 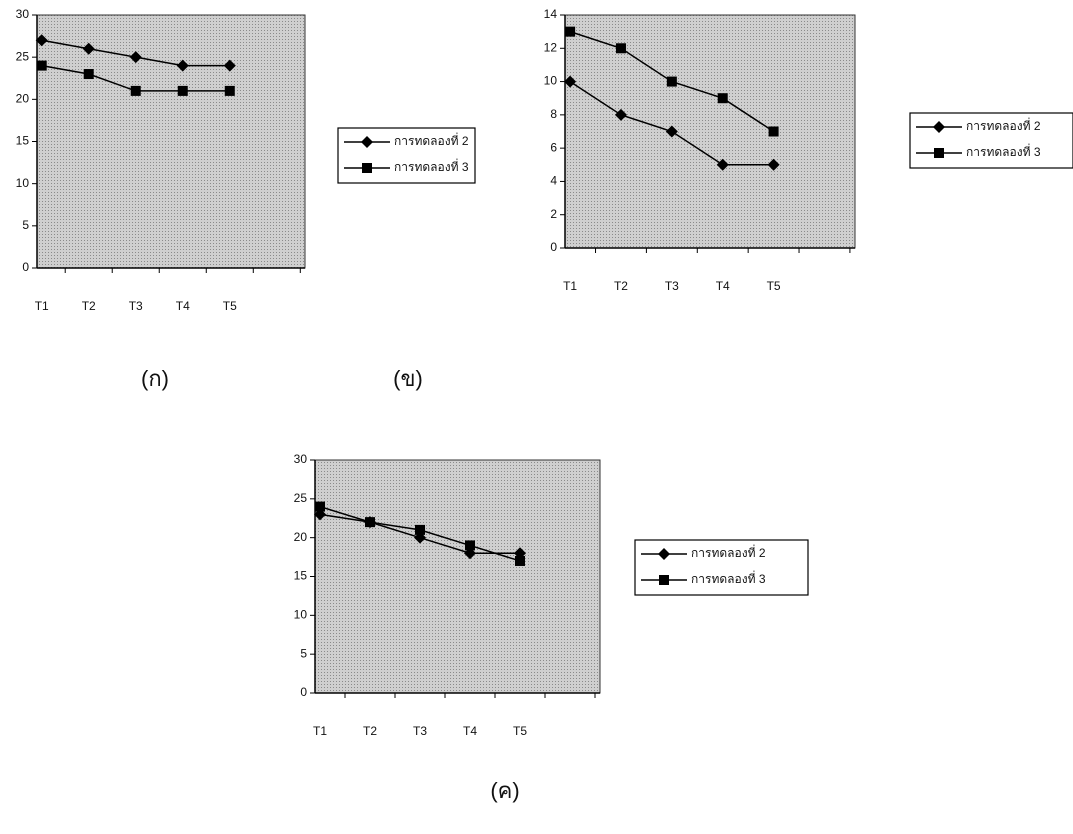 I want to click on caption: (ก), so click(x=155, y=378).